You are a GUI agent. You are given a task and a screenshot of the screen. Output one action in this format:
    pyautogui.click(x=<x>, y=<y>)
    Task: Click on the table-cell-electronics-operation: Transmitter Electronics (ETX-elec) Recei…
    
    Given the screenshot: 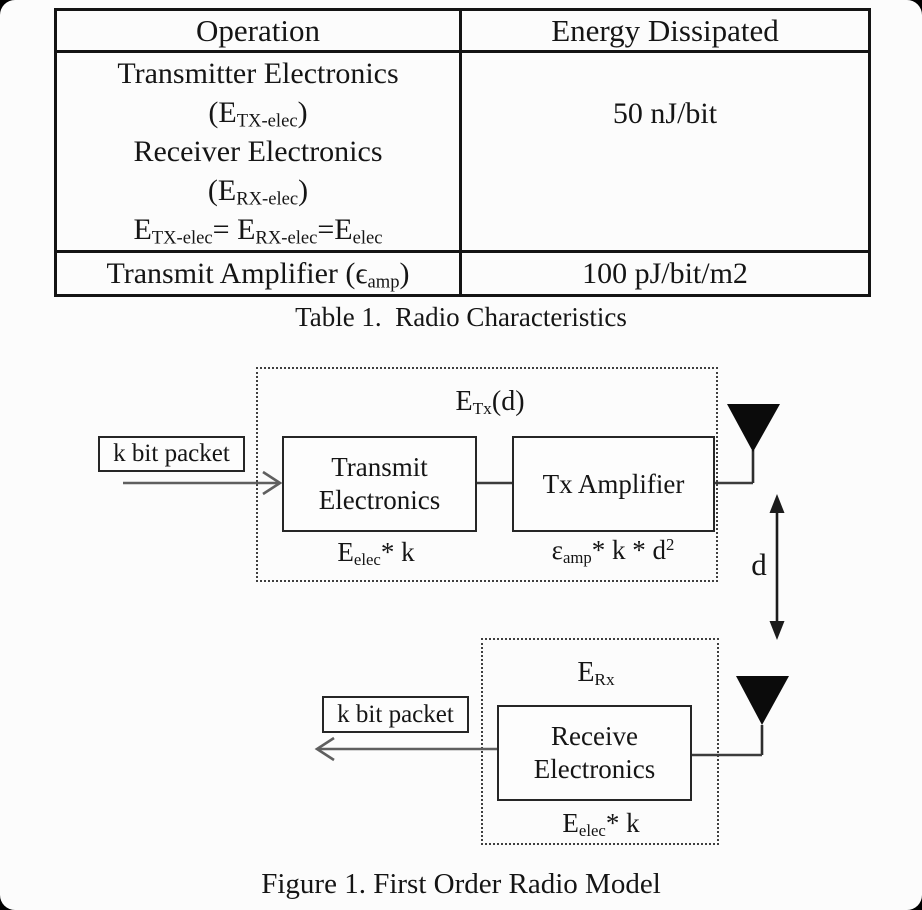 What is the action you would take?
    pyautogui.click(x=259, y=153)
    